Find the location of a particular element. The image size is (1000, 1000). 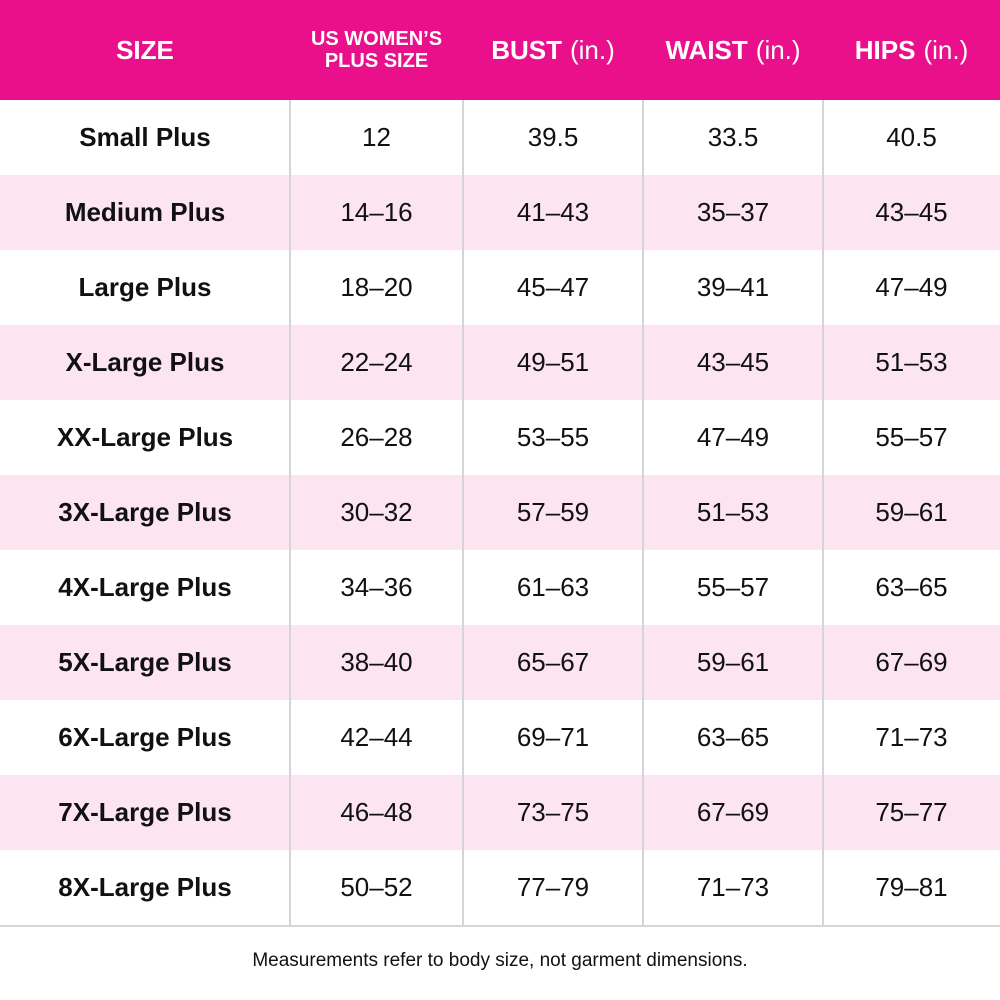

table-cell: Small Plus is located at coordinates (145, 137).